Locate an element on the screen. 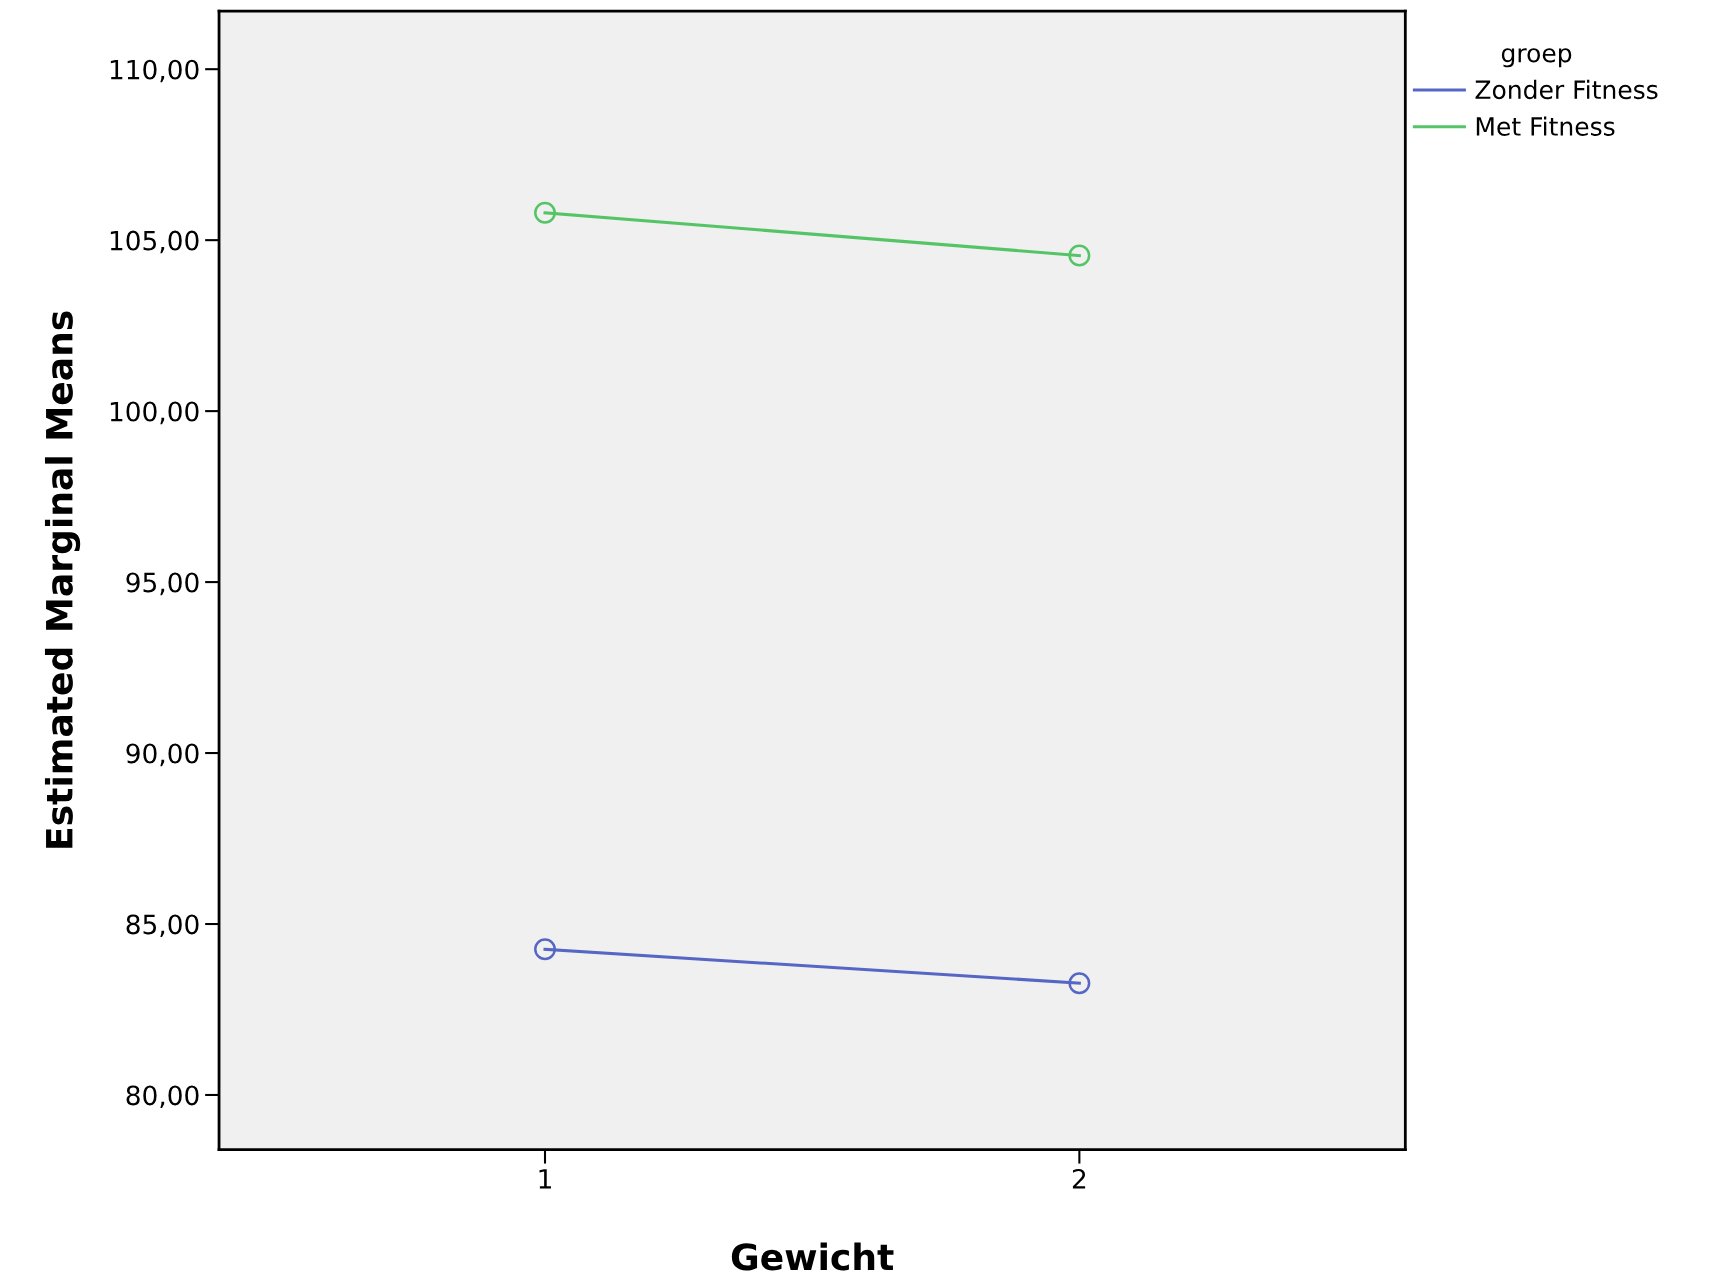 The width and height of the screenshot is (1718, 1286). y-tick-label: 95,00 is located at coordinates (162, 584).